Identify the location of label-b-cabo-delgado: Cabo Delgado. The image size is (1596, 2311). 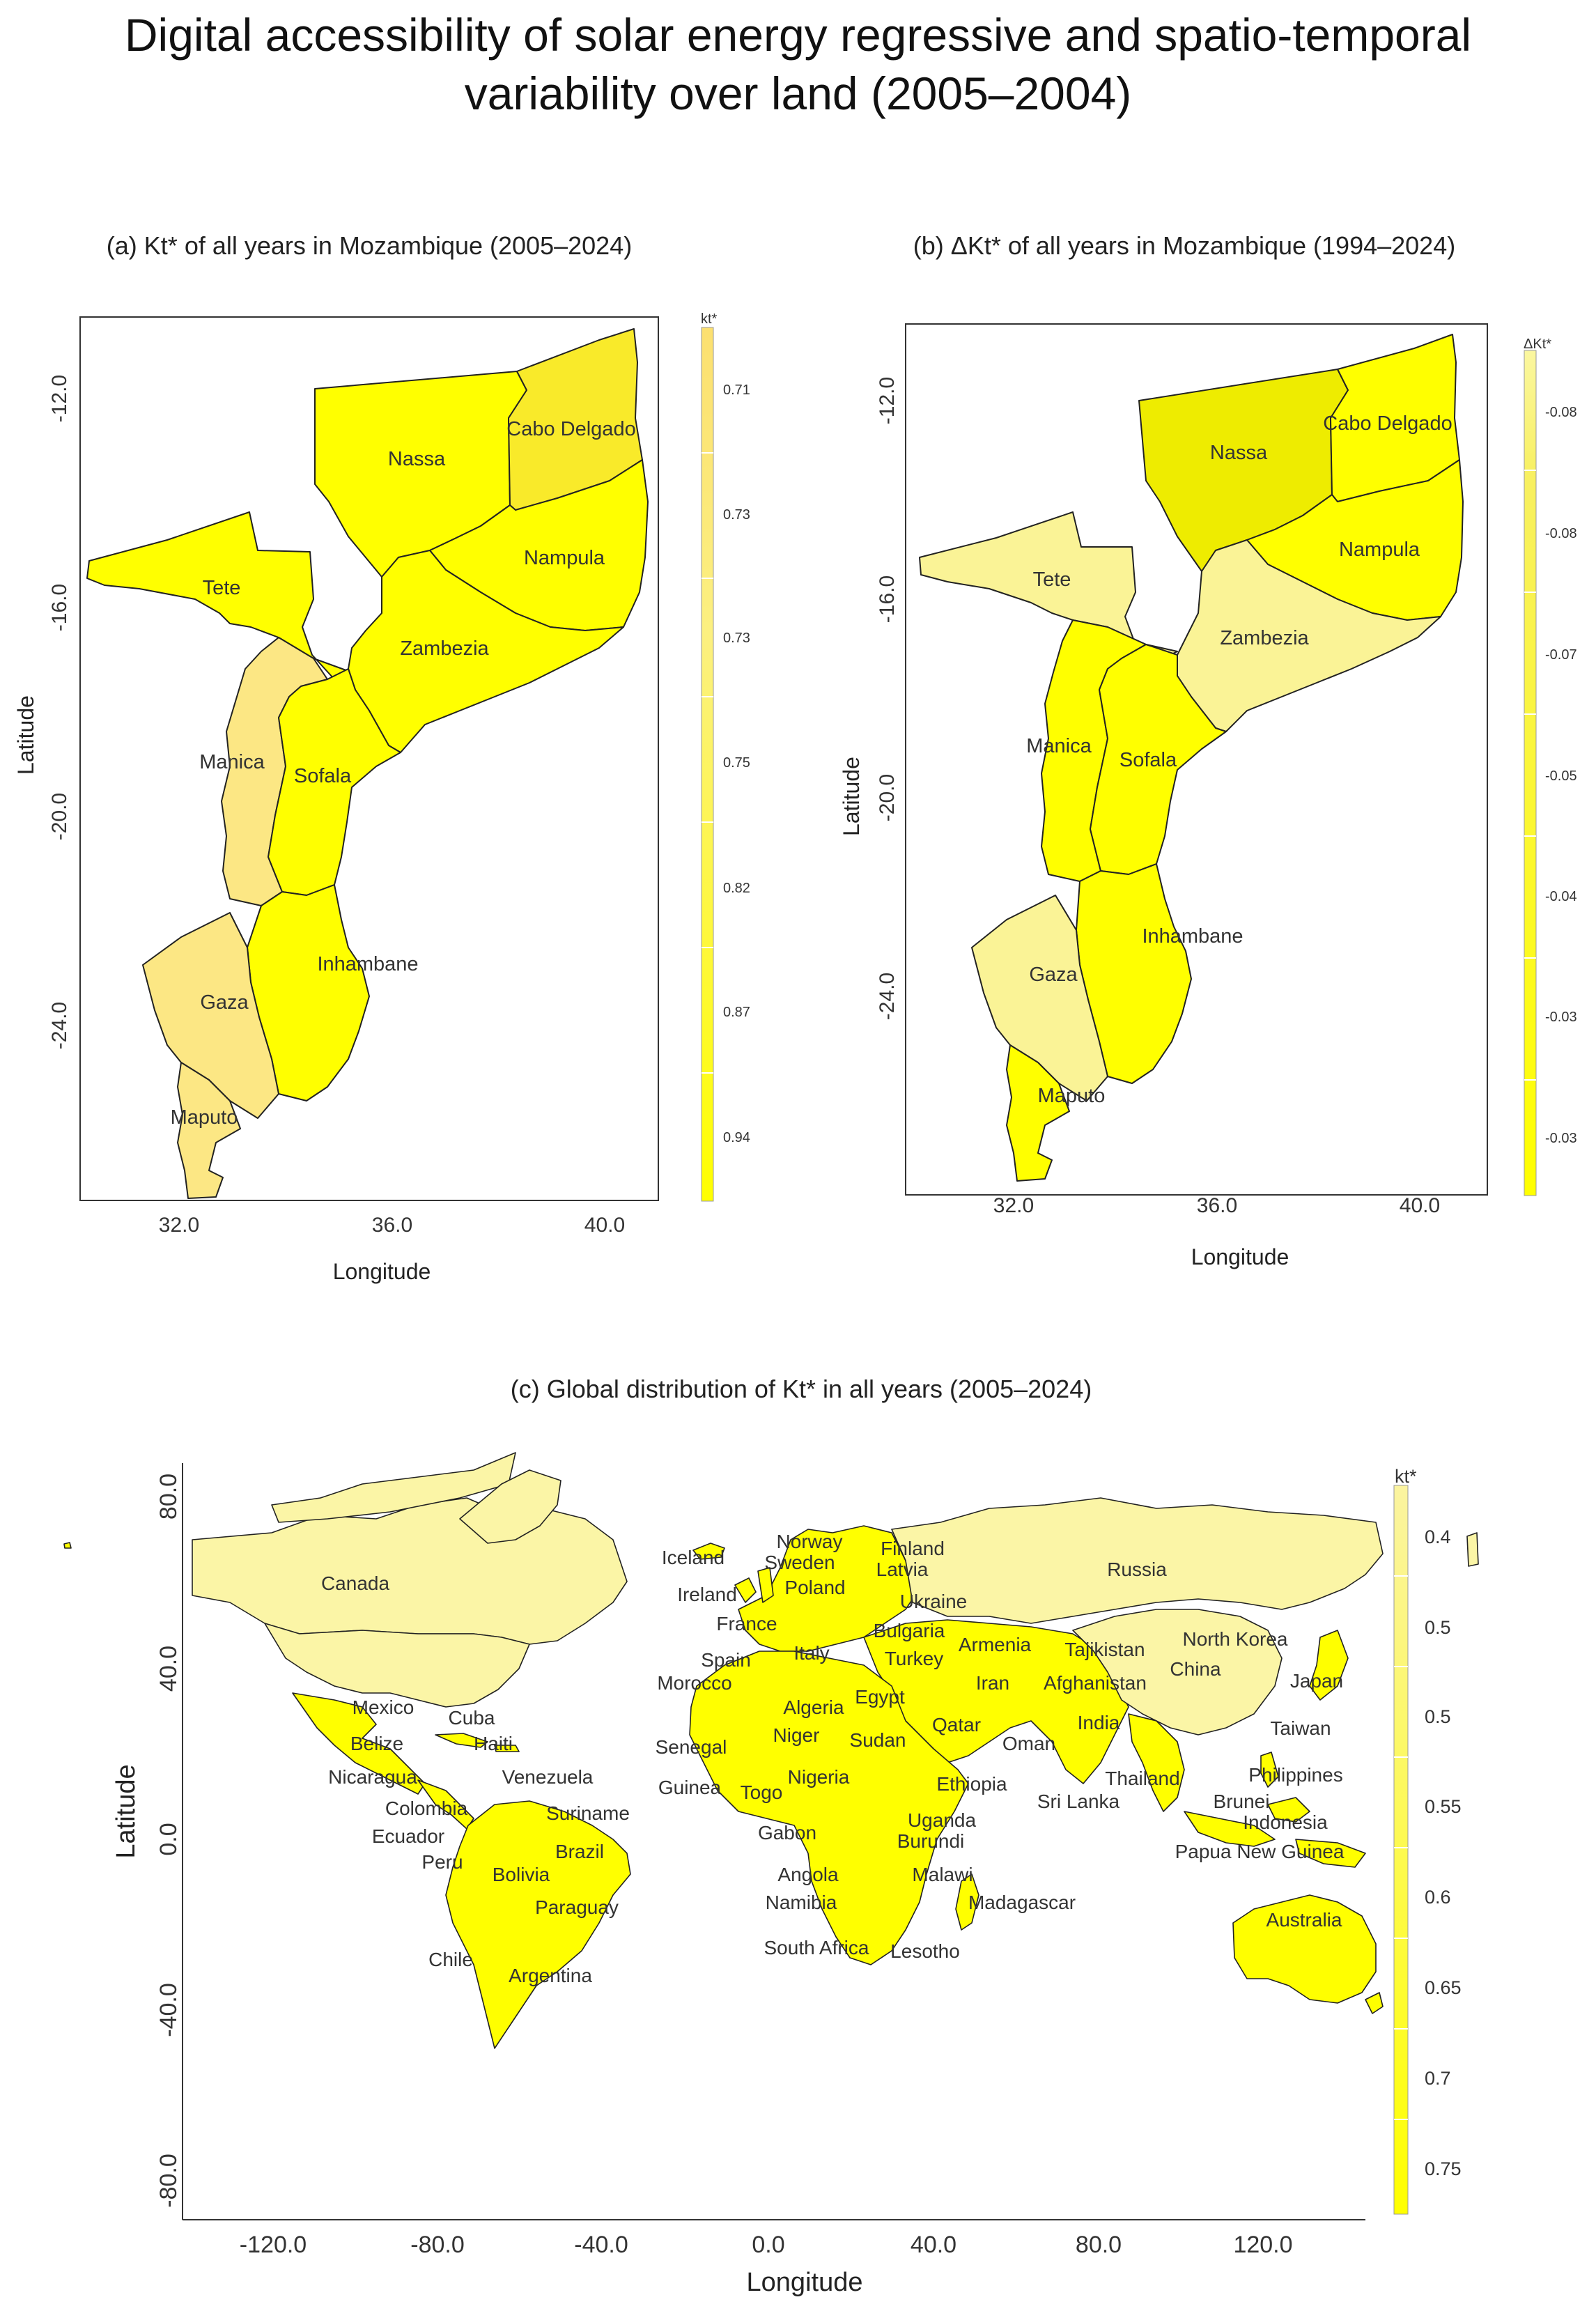
(1387, 424).